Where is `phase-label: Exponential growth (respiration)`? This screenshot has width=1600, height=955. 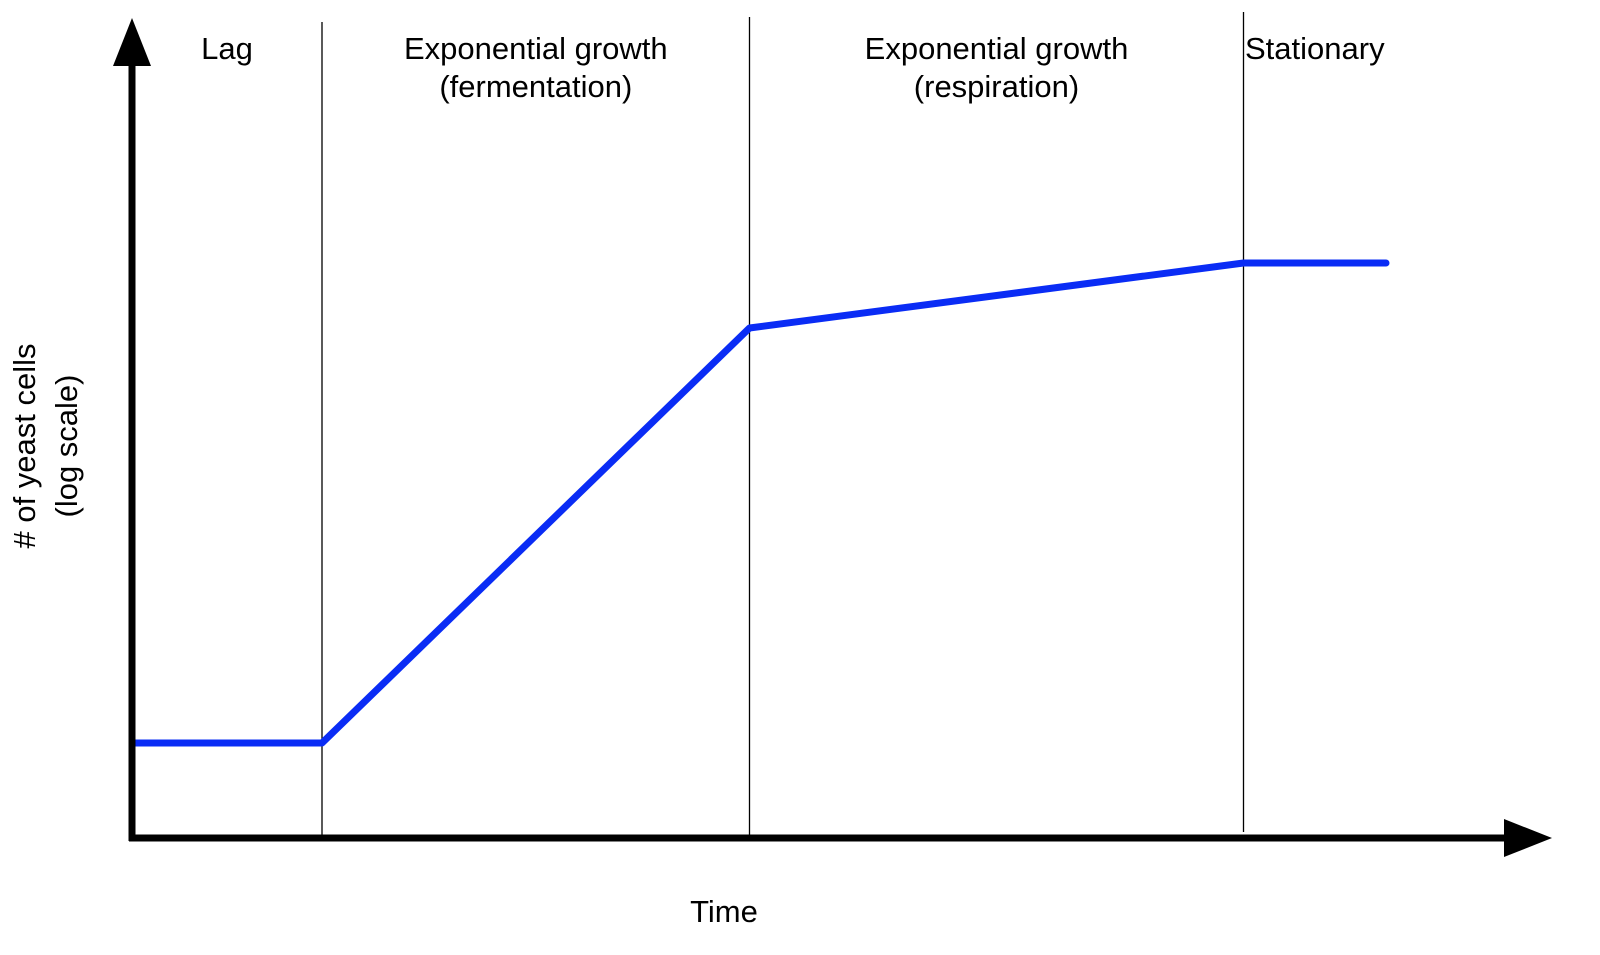
phase-label: Exponential growth (respiration) is located at coordinates (997, 67).